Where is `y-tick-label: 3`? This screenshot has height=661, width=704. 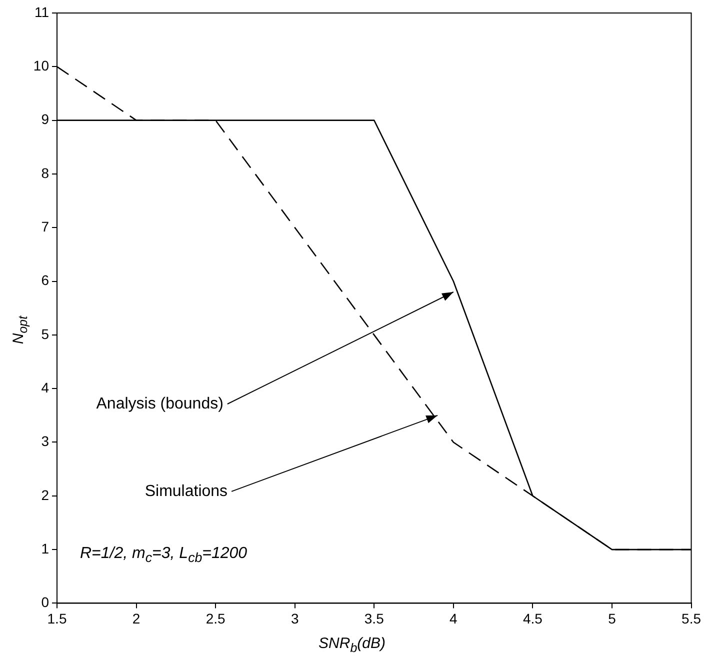
y-tick-label: 3 is located at coordinates (45, 441).